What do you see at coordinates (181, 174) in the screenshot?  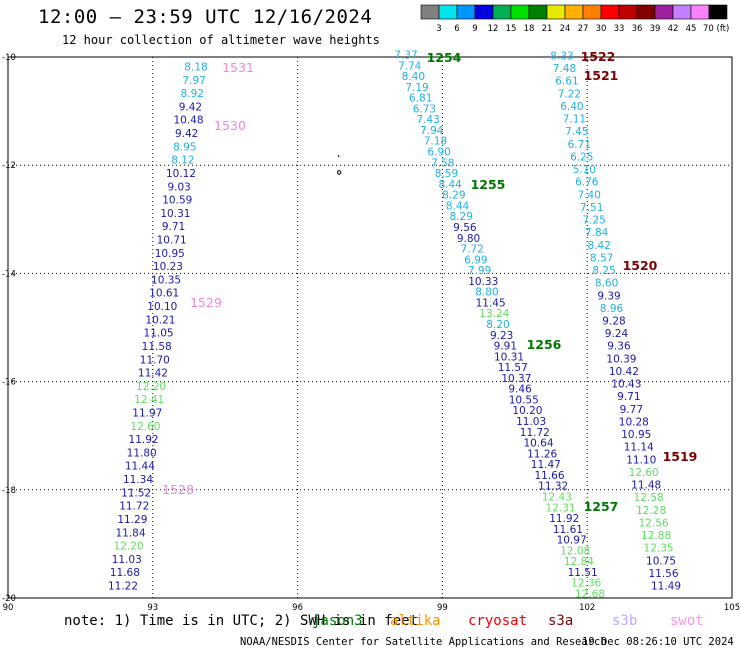 I see `wave-height-value: 10.12` at bounding box center [181, 174].